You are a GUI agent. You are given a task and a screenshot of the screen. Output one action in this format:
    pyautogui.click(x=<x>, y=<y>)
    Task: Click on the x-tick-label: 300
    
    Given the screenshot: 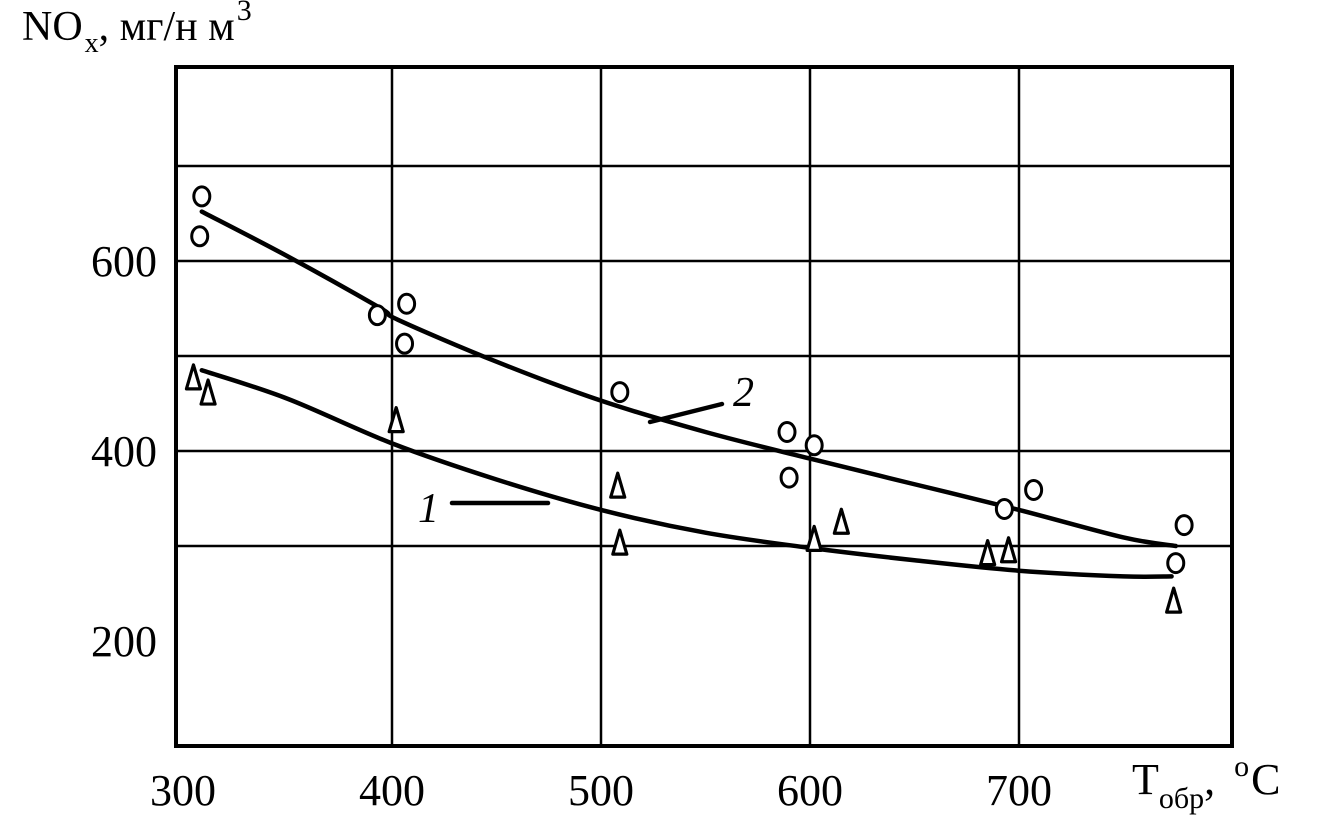 What is the action you would take?
    pyautogui.click(x=183, y=790)
    